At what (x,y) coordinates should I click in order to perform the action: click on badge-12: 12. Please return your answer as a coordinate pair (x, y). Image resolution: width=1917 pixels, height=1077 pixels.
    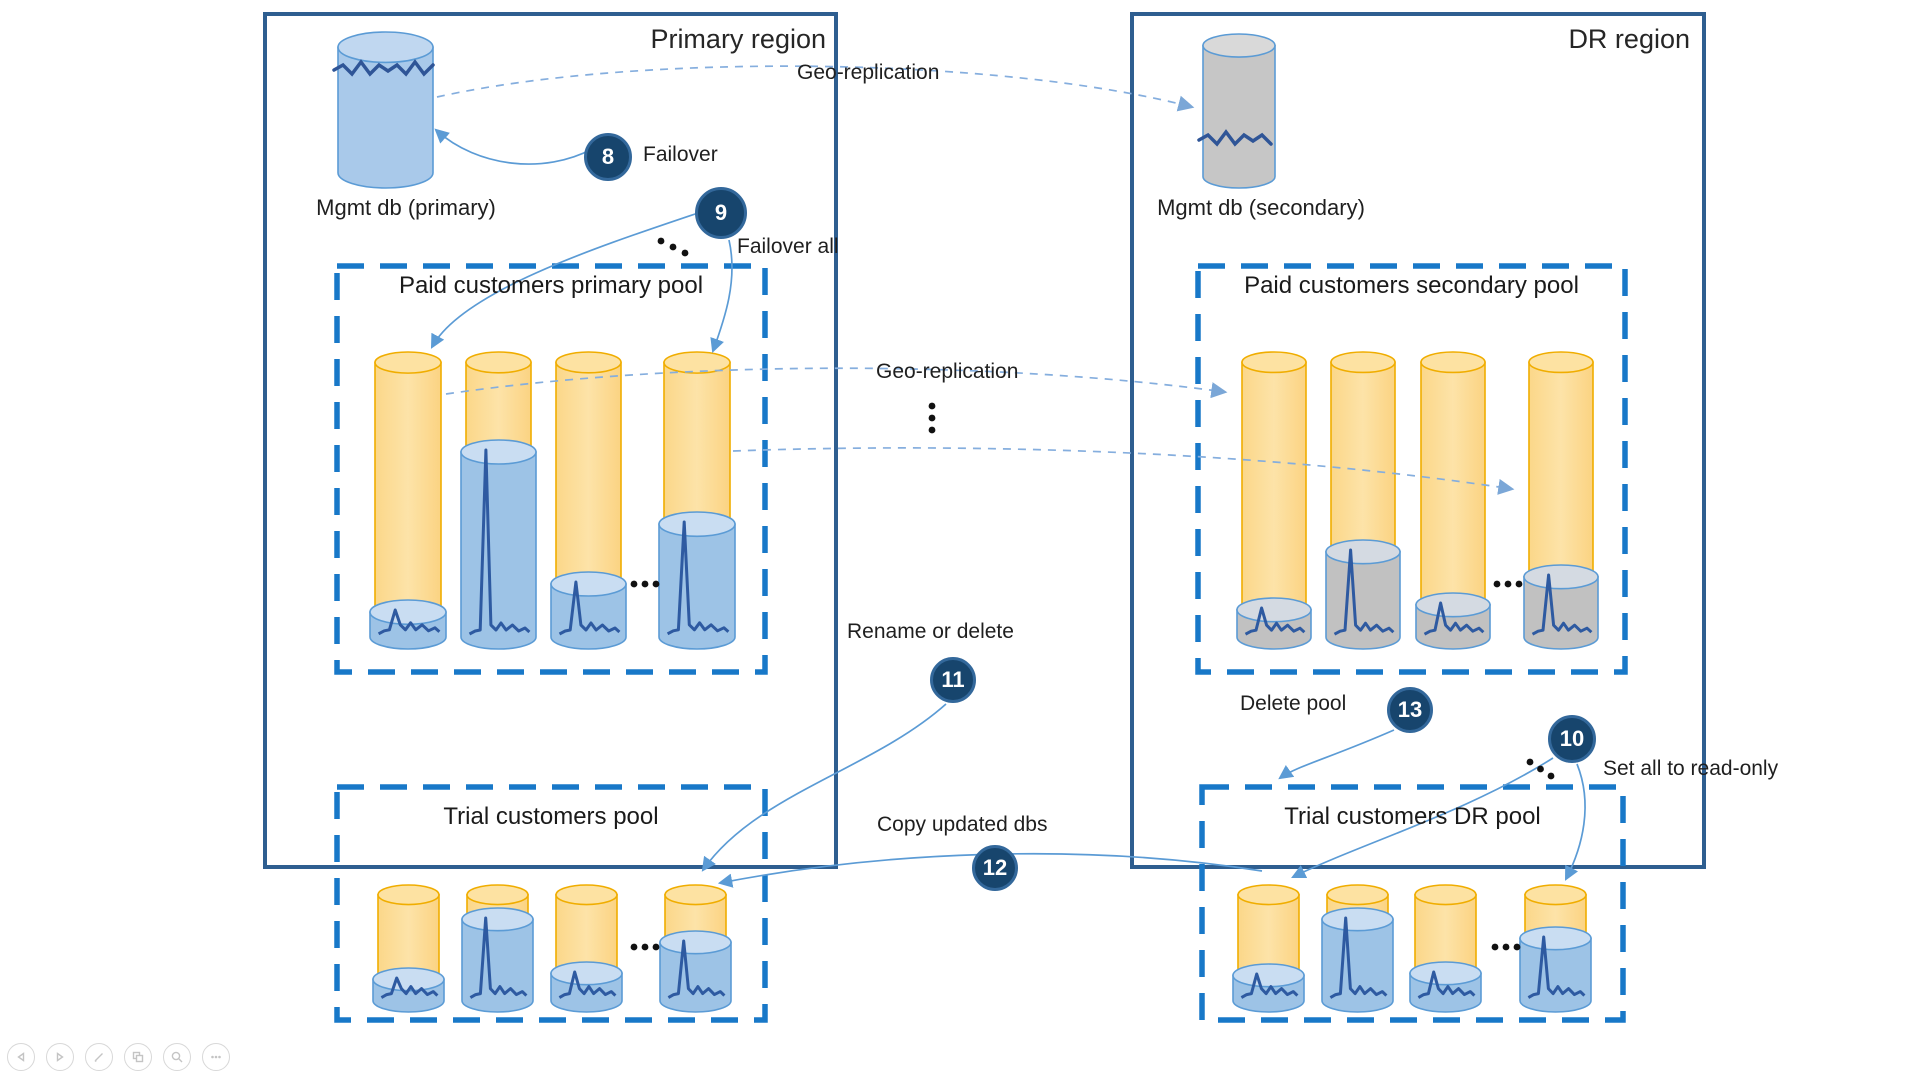
    Looking at the image, I should click on (995, 868).